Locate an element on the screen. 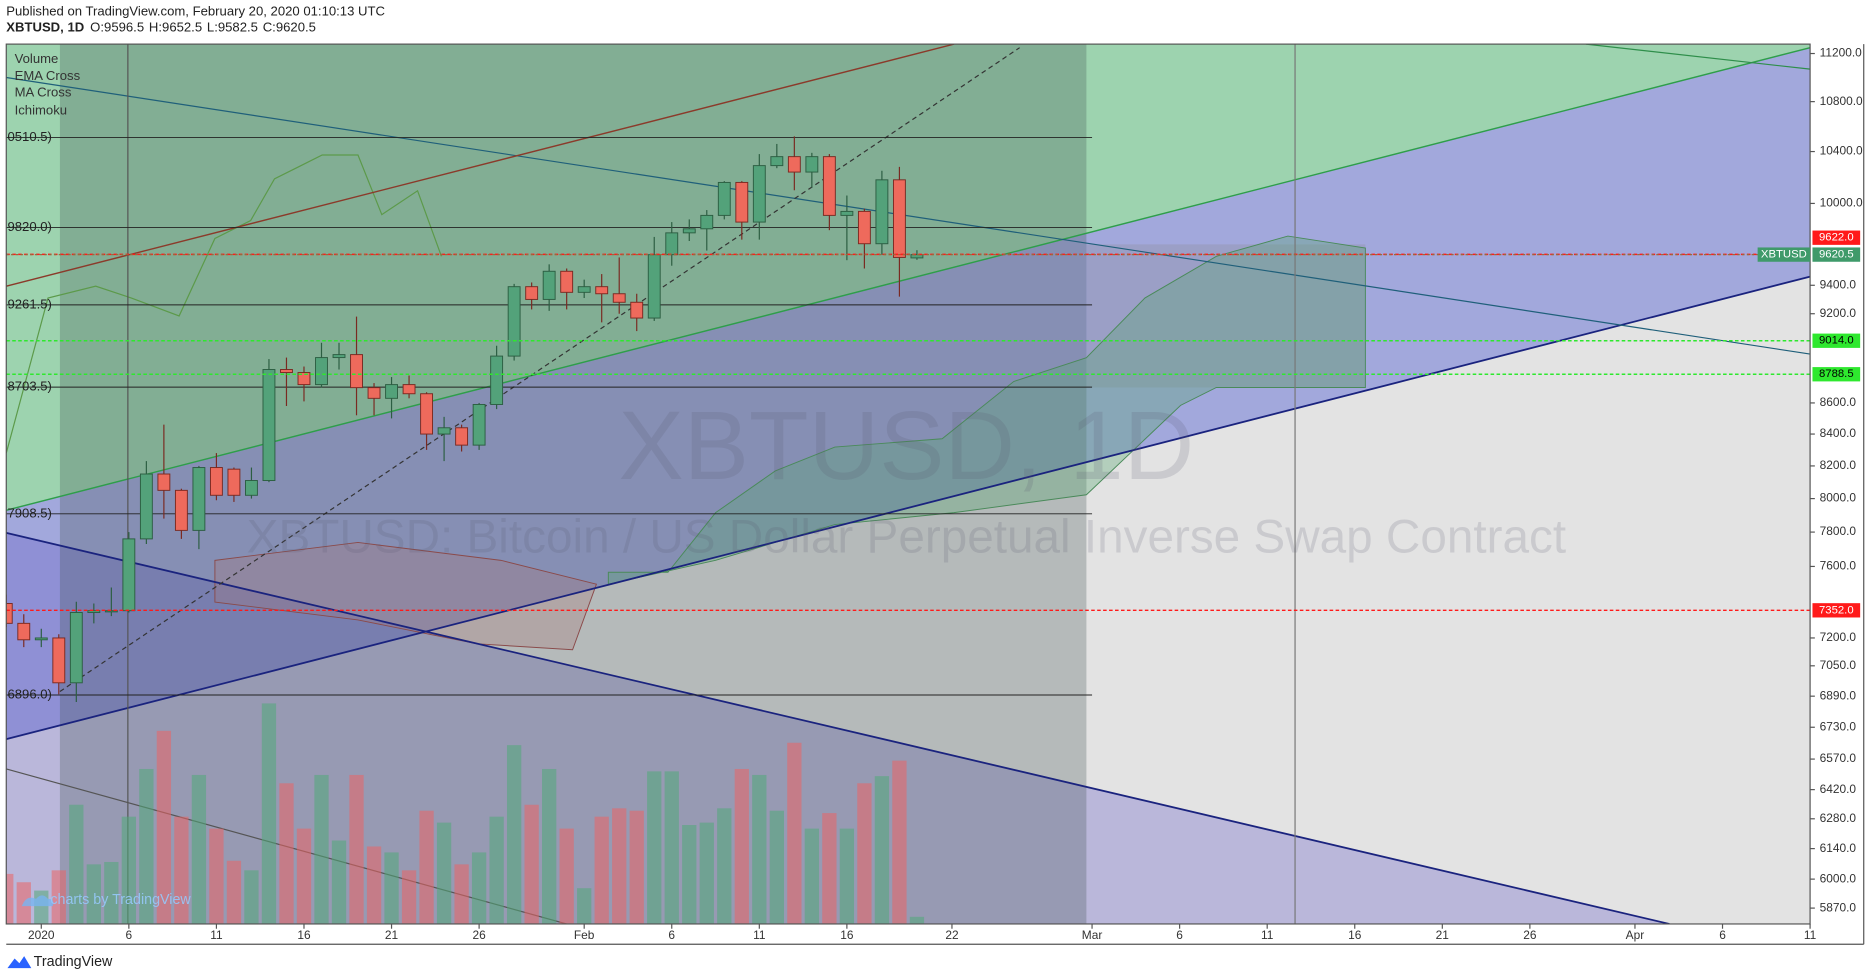  y-tick-label: 9200.0 is located at coordinates (1838, 313).